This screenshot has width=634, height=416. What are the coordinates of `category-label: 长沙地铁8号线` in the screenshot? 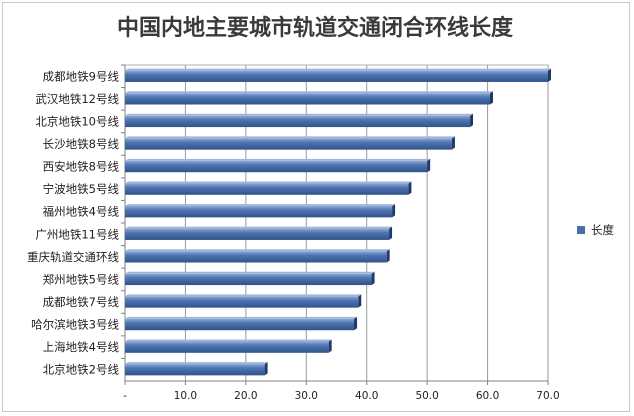 It's located at (81, 144).